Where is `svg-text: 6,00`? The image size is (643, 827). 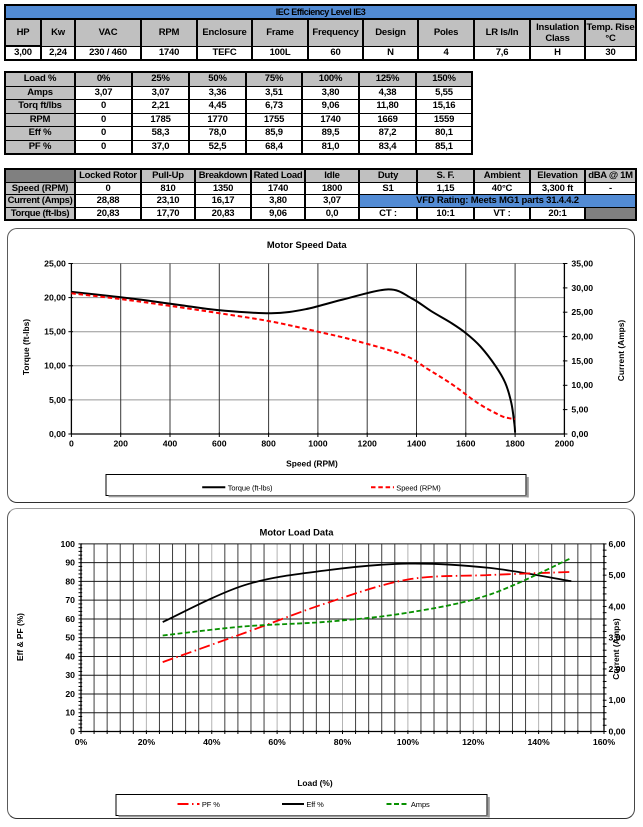 svg-text: 6,00 is located at coordinates (617, 544).